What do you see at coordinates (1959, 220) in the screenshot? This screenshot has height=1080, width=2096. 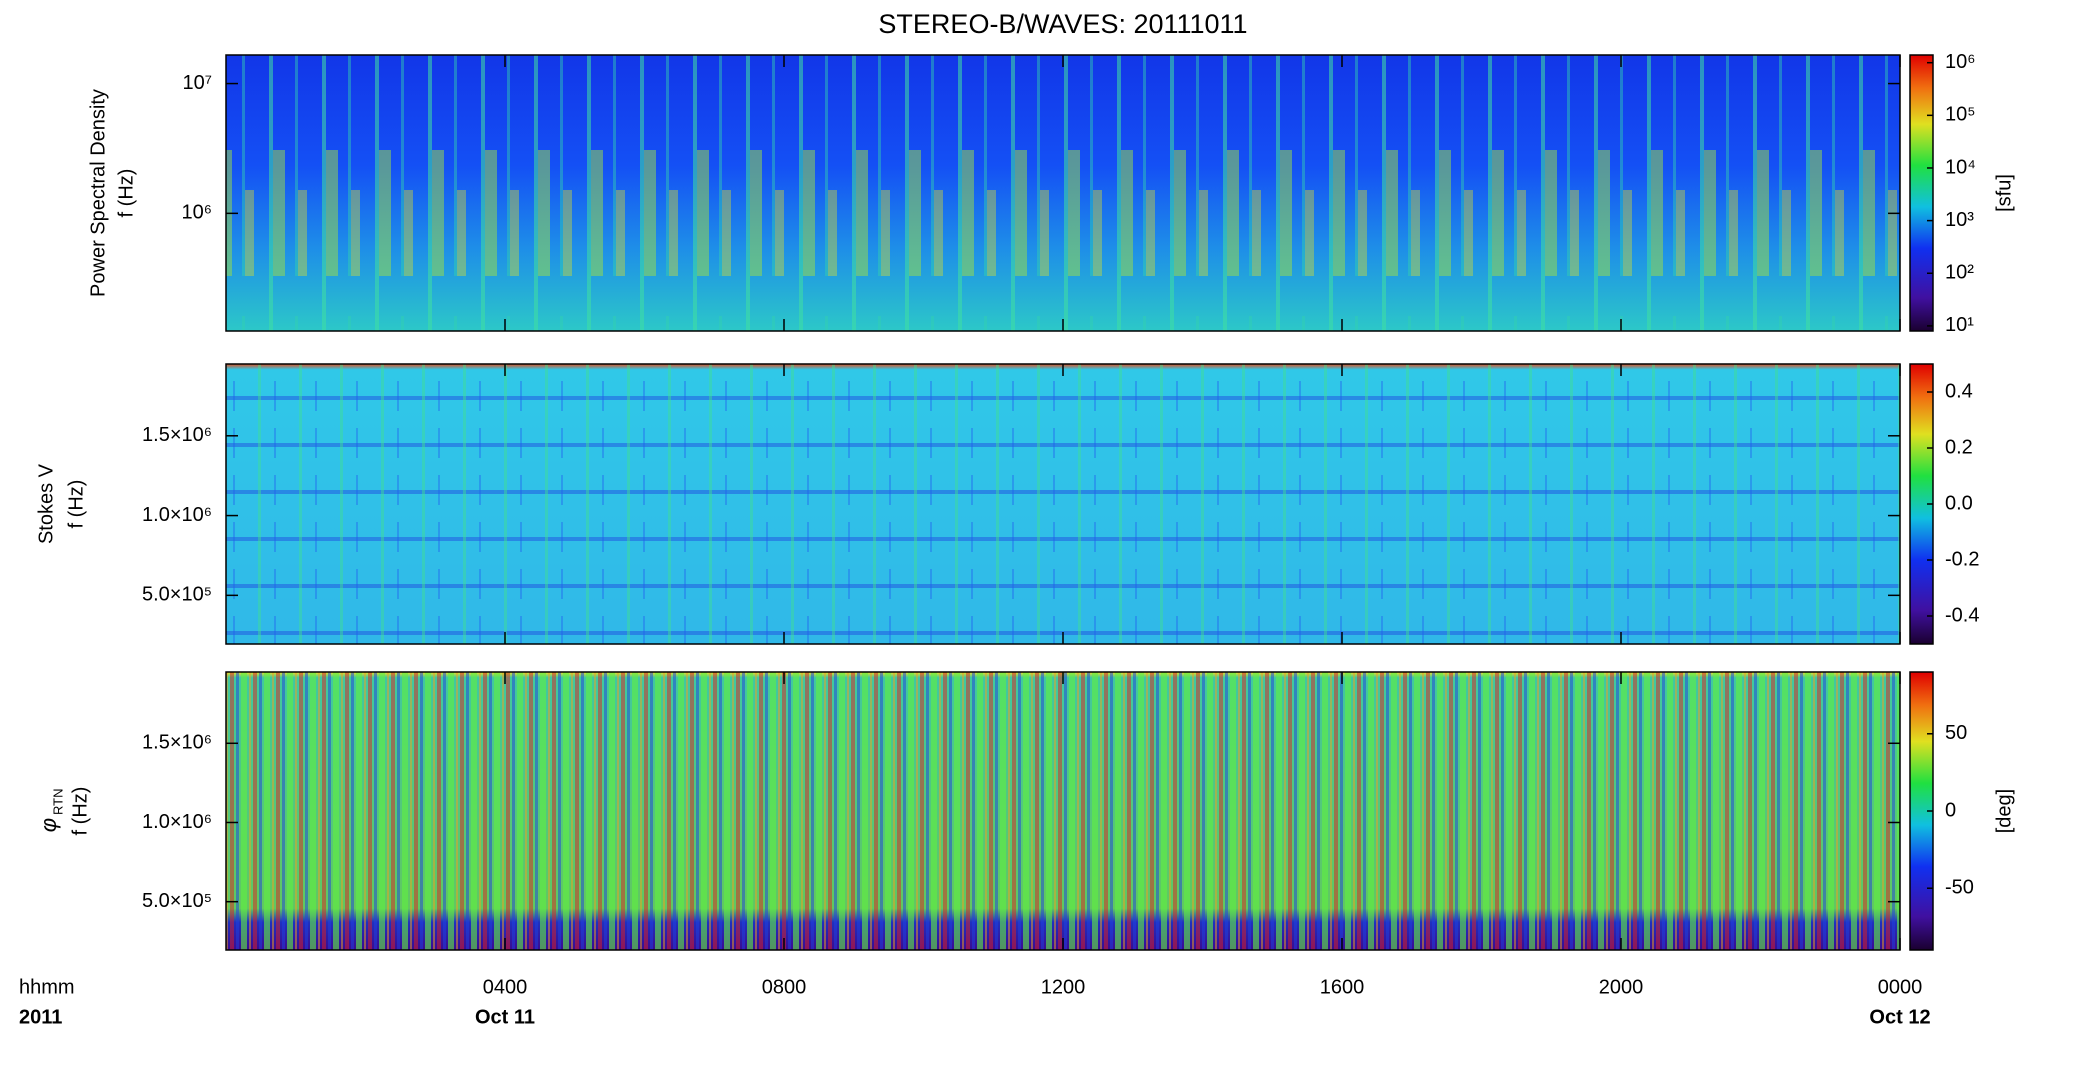 I see `colorbar-tick-label: 10³` at bounding box center [1959, 220].